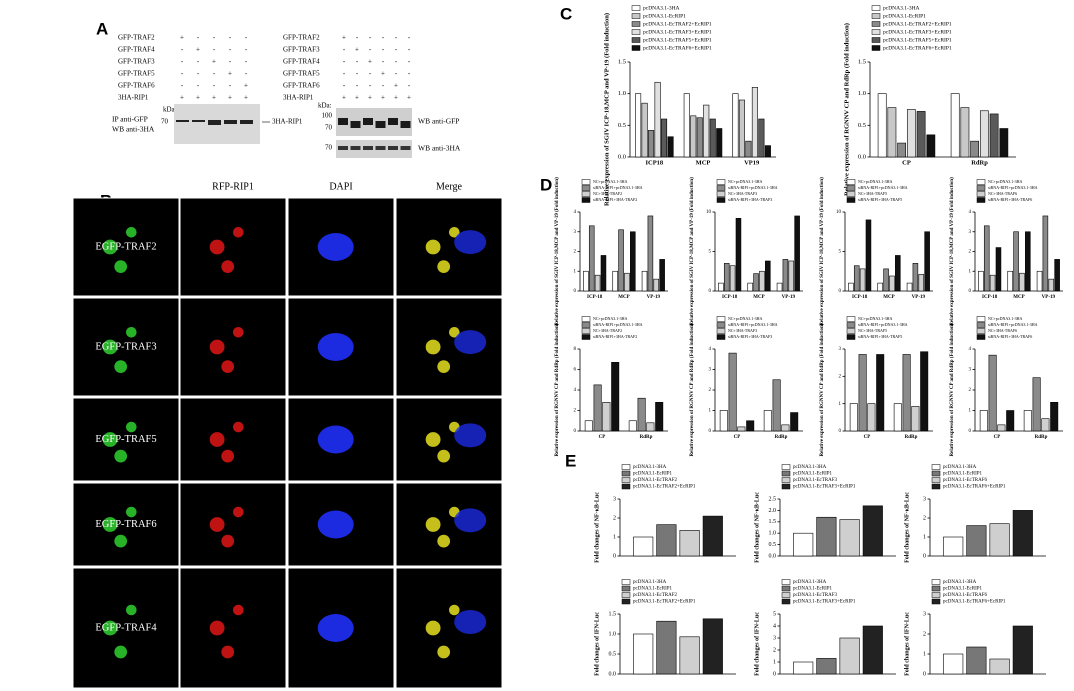  I want to click on y-tick-label: 5, so click(774, 614).